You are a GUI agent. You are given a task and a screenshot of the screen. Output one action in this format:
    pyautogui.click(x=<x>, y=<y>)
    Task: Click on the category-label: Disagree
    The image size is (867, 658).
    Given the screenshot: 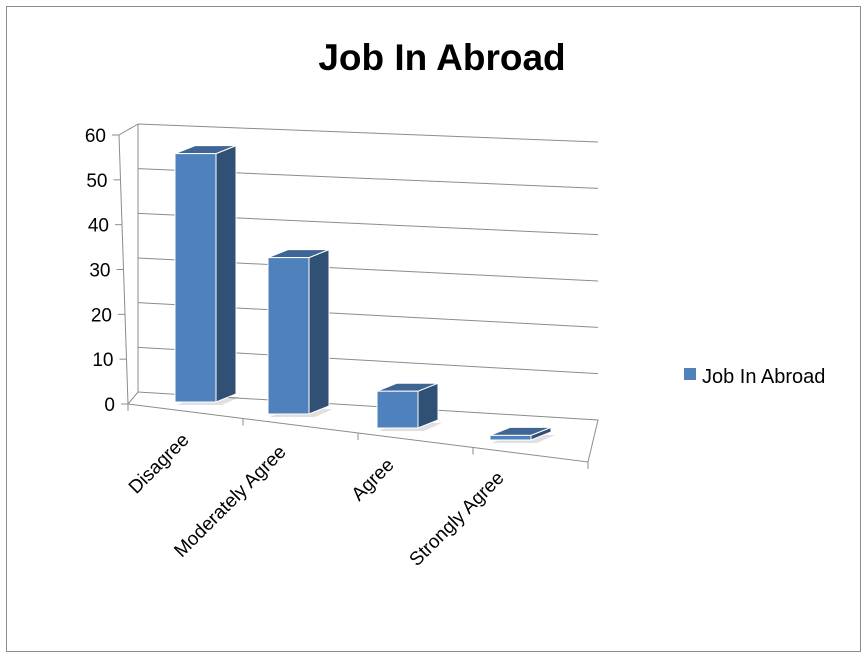 What is the action you would take?
    pyautogui.click(x=159, y=464)
    